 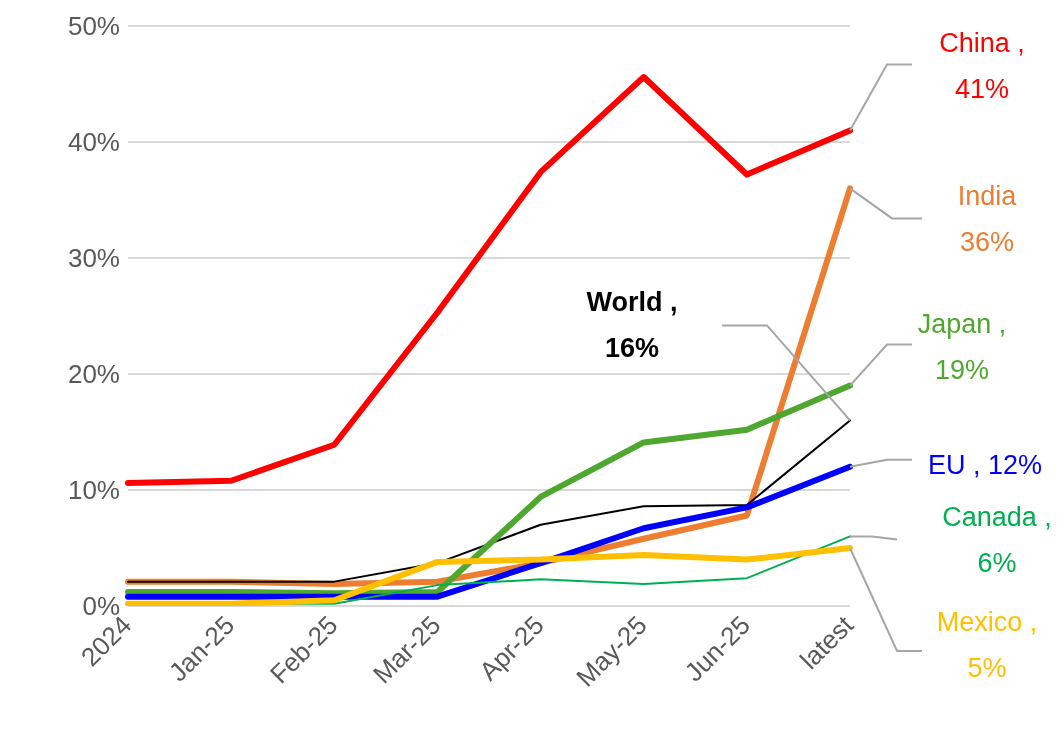 What do you see at coordinates (93, 490) in the screenshot?
I see `y-tick-label: 10%` at bounding box center [93, 490].